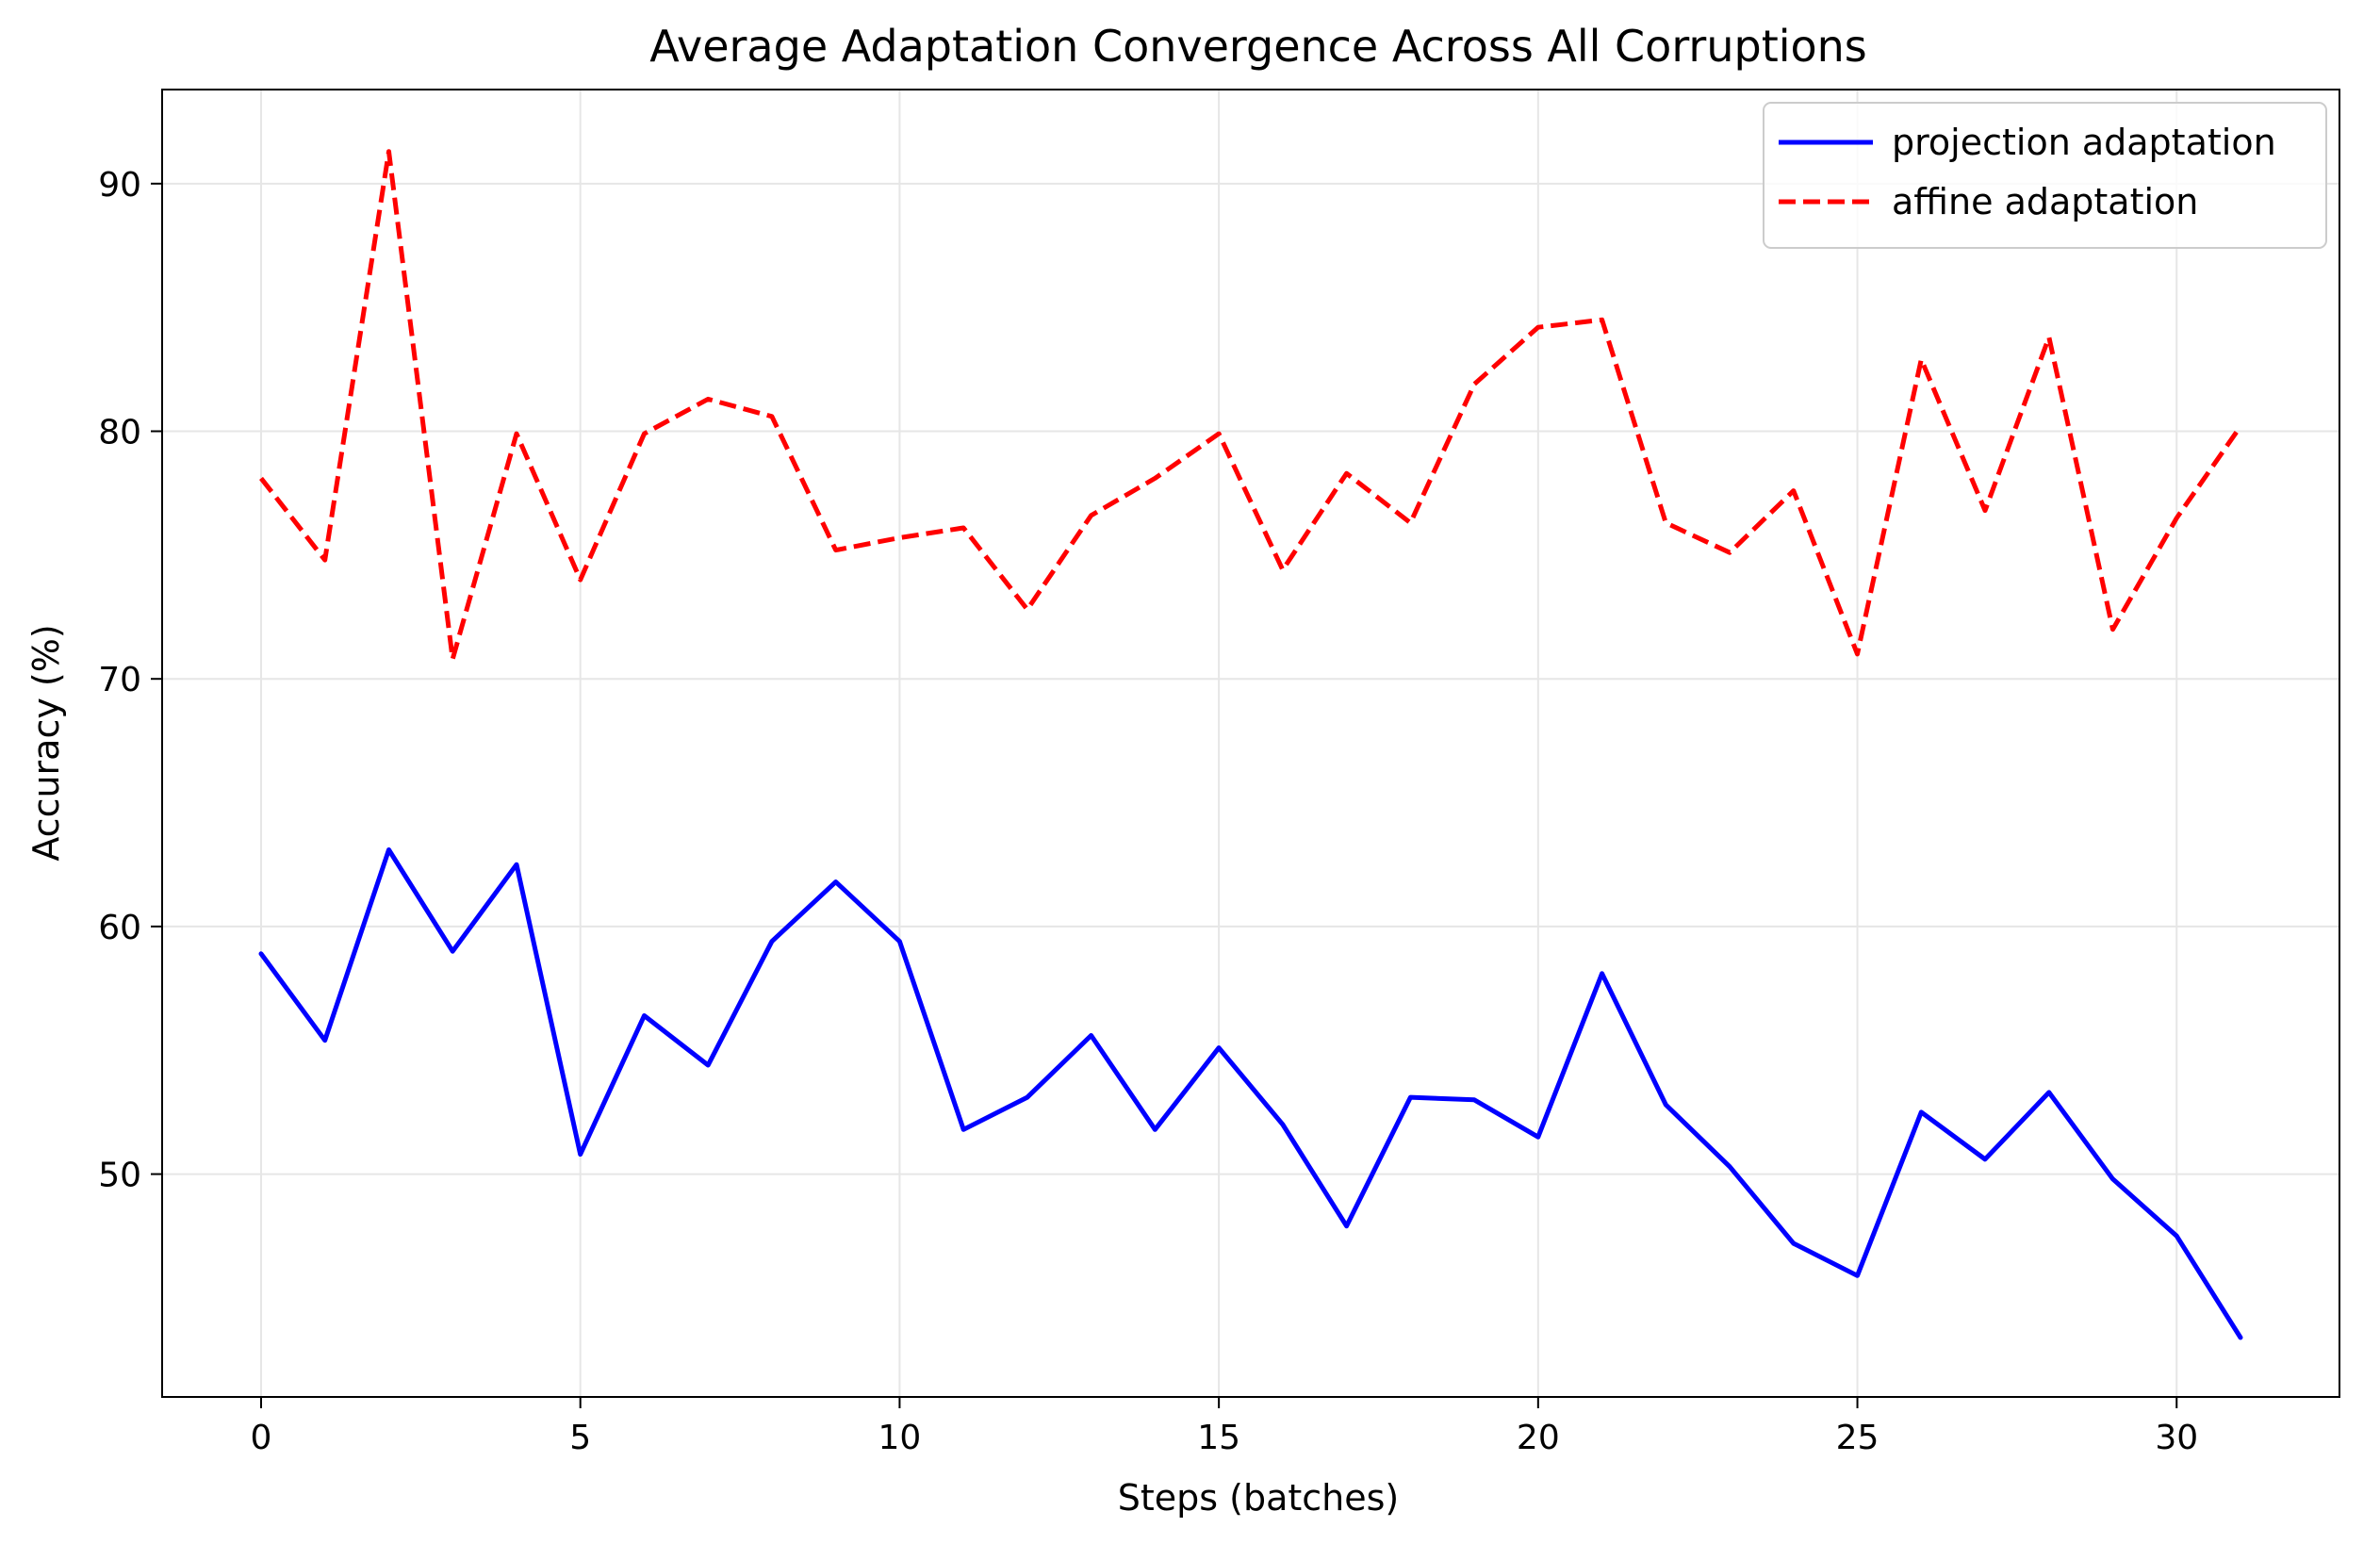  Describe the element at coordinates (119, 1176) in the screenshot. I see `y-tick-label: 50` at that location.